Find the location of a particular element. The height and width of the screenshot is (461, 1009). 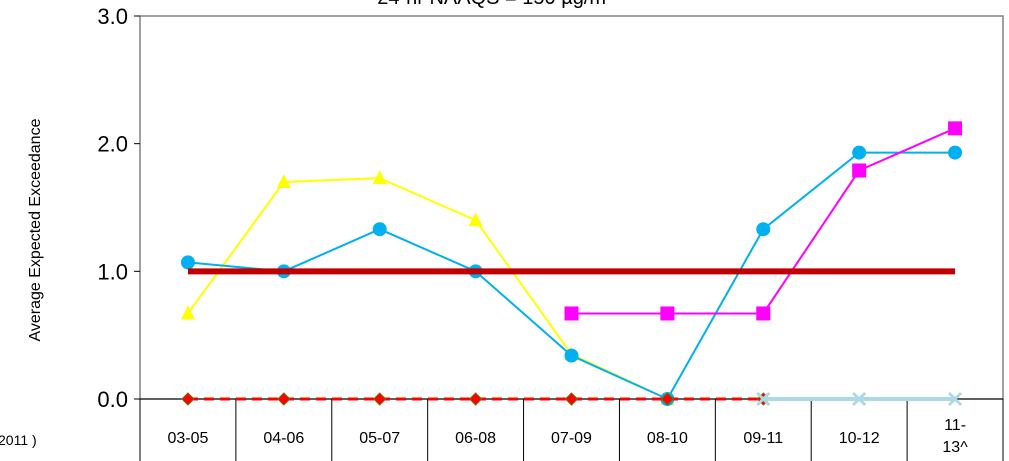

chart-title: 24-hr NAAQS = 150 µg/m³ is located at coordinates (495, 4).